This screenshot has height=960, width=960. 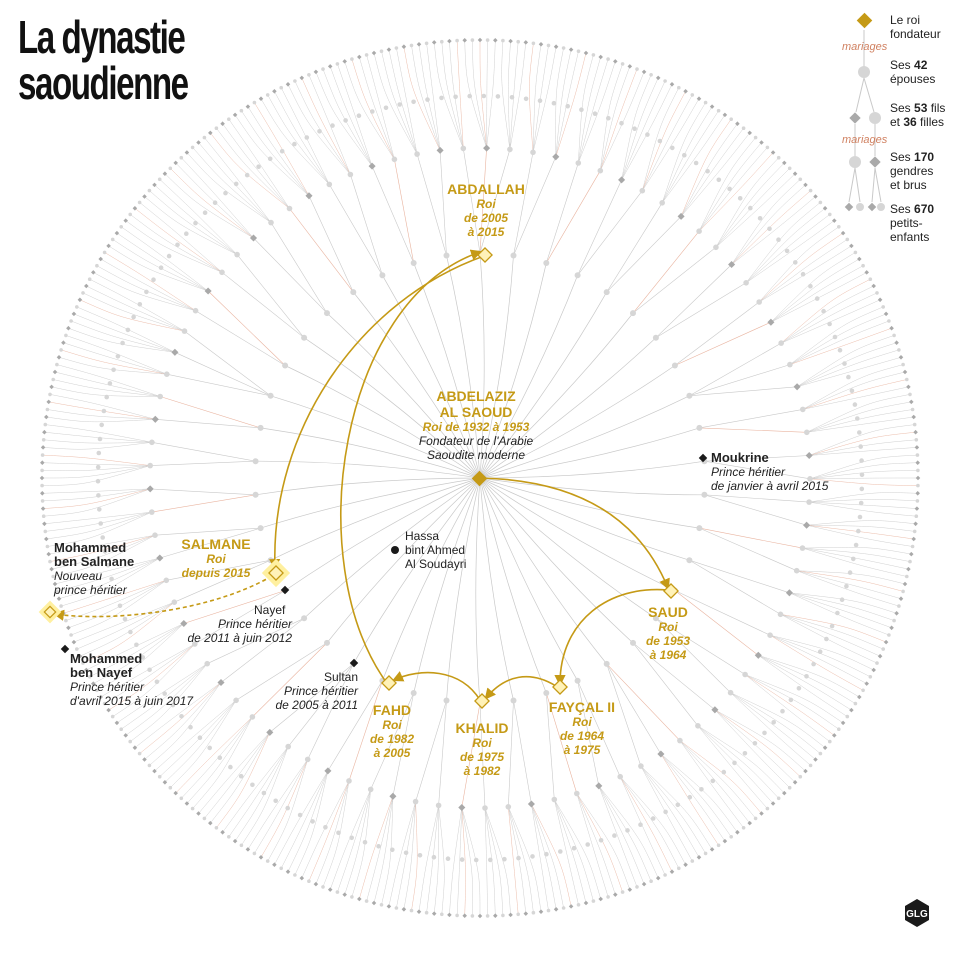 I want to click on legend-founder-label: Le roi fondateur, so click(x=923, y=27).